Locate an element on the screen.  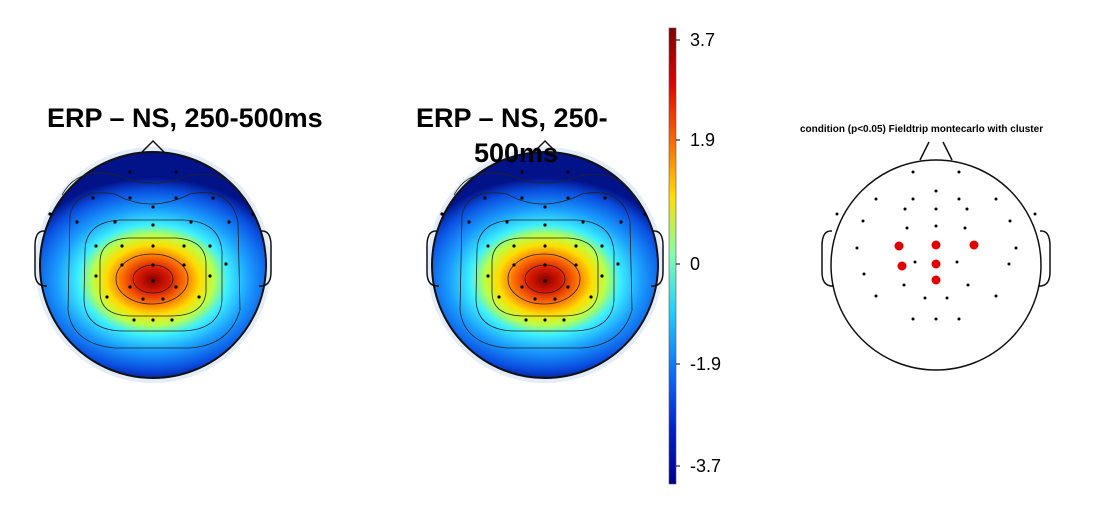
cluster-topoplot-electrodes is located at coordinates (936, 245).